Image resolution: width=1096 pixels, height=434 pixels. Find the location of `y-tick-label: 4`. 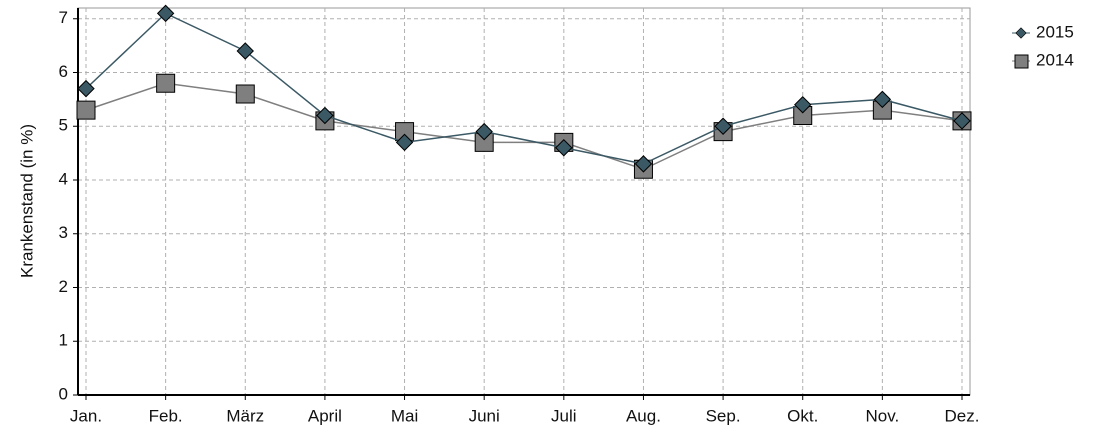

y-tick-label: 4 is located at coordinates (63, 178).